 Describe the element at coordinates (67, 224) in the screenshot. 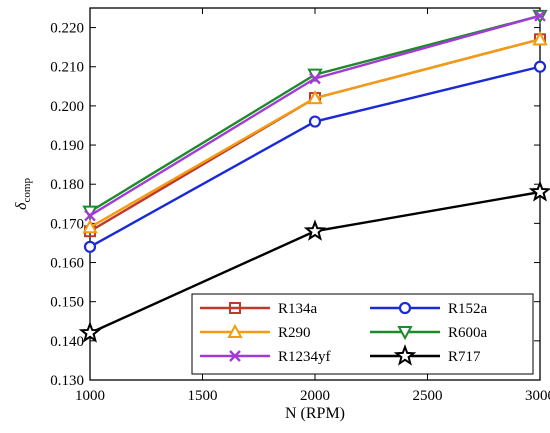

I see `y-tick-label-4: 0.170` at that location.